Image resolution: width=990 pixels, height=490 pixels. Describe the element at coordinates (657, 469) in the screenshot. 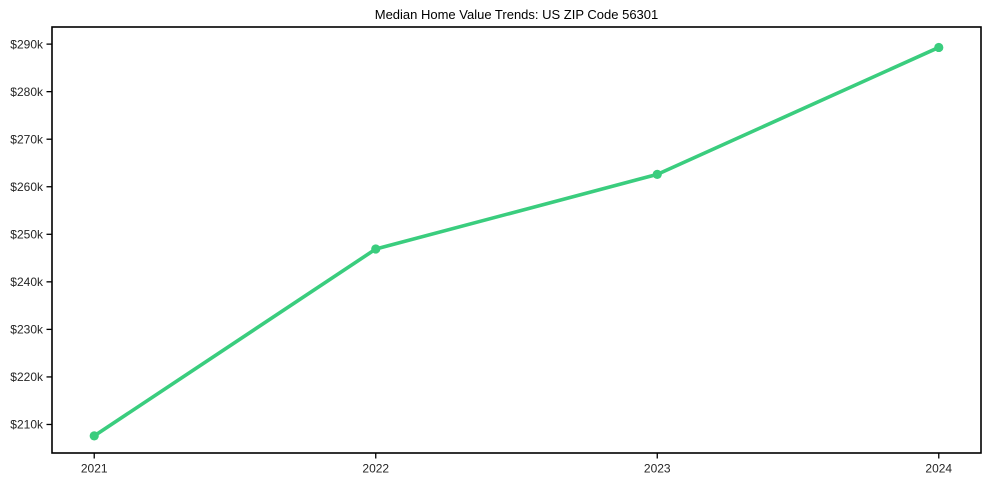

I see `x-tick-label: 2023` at that location.